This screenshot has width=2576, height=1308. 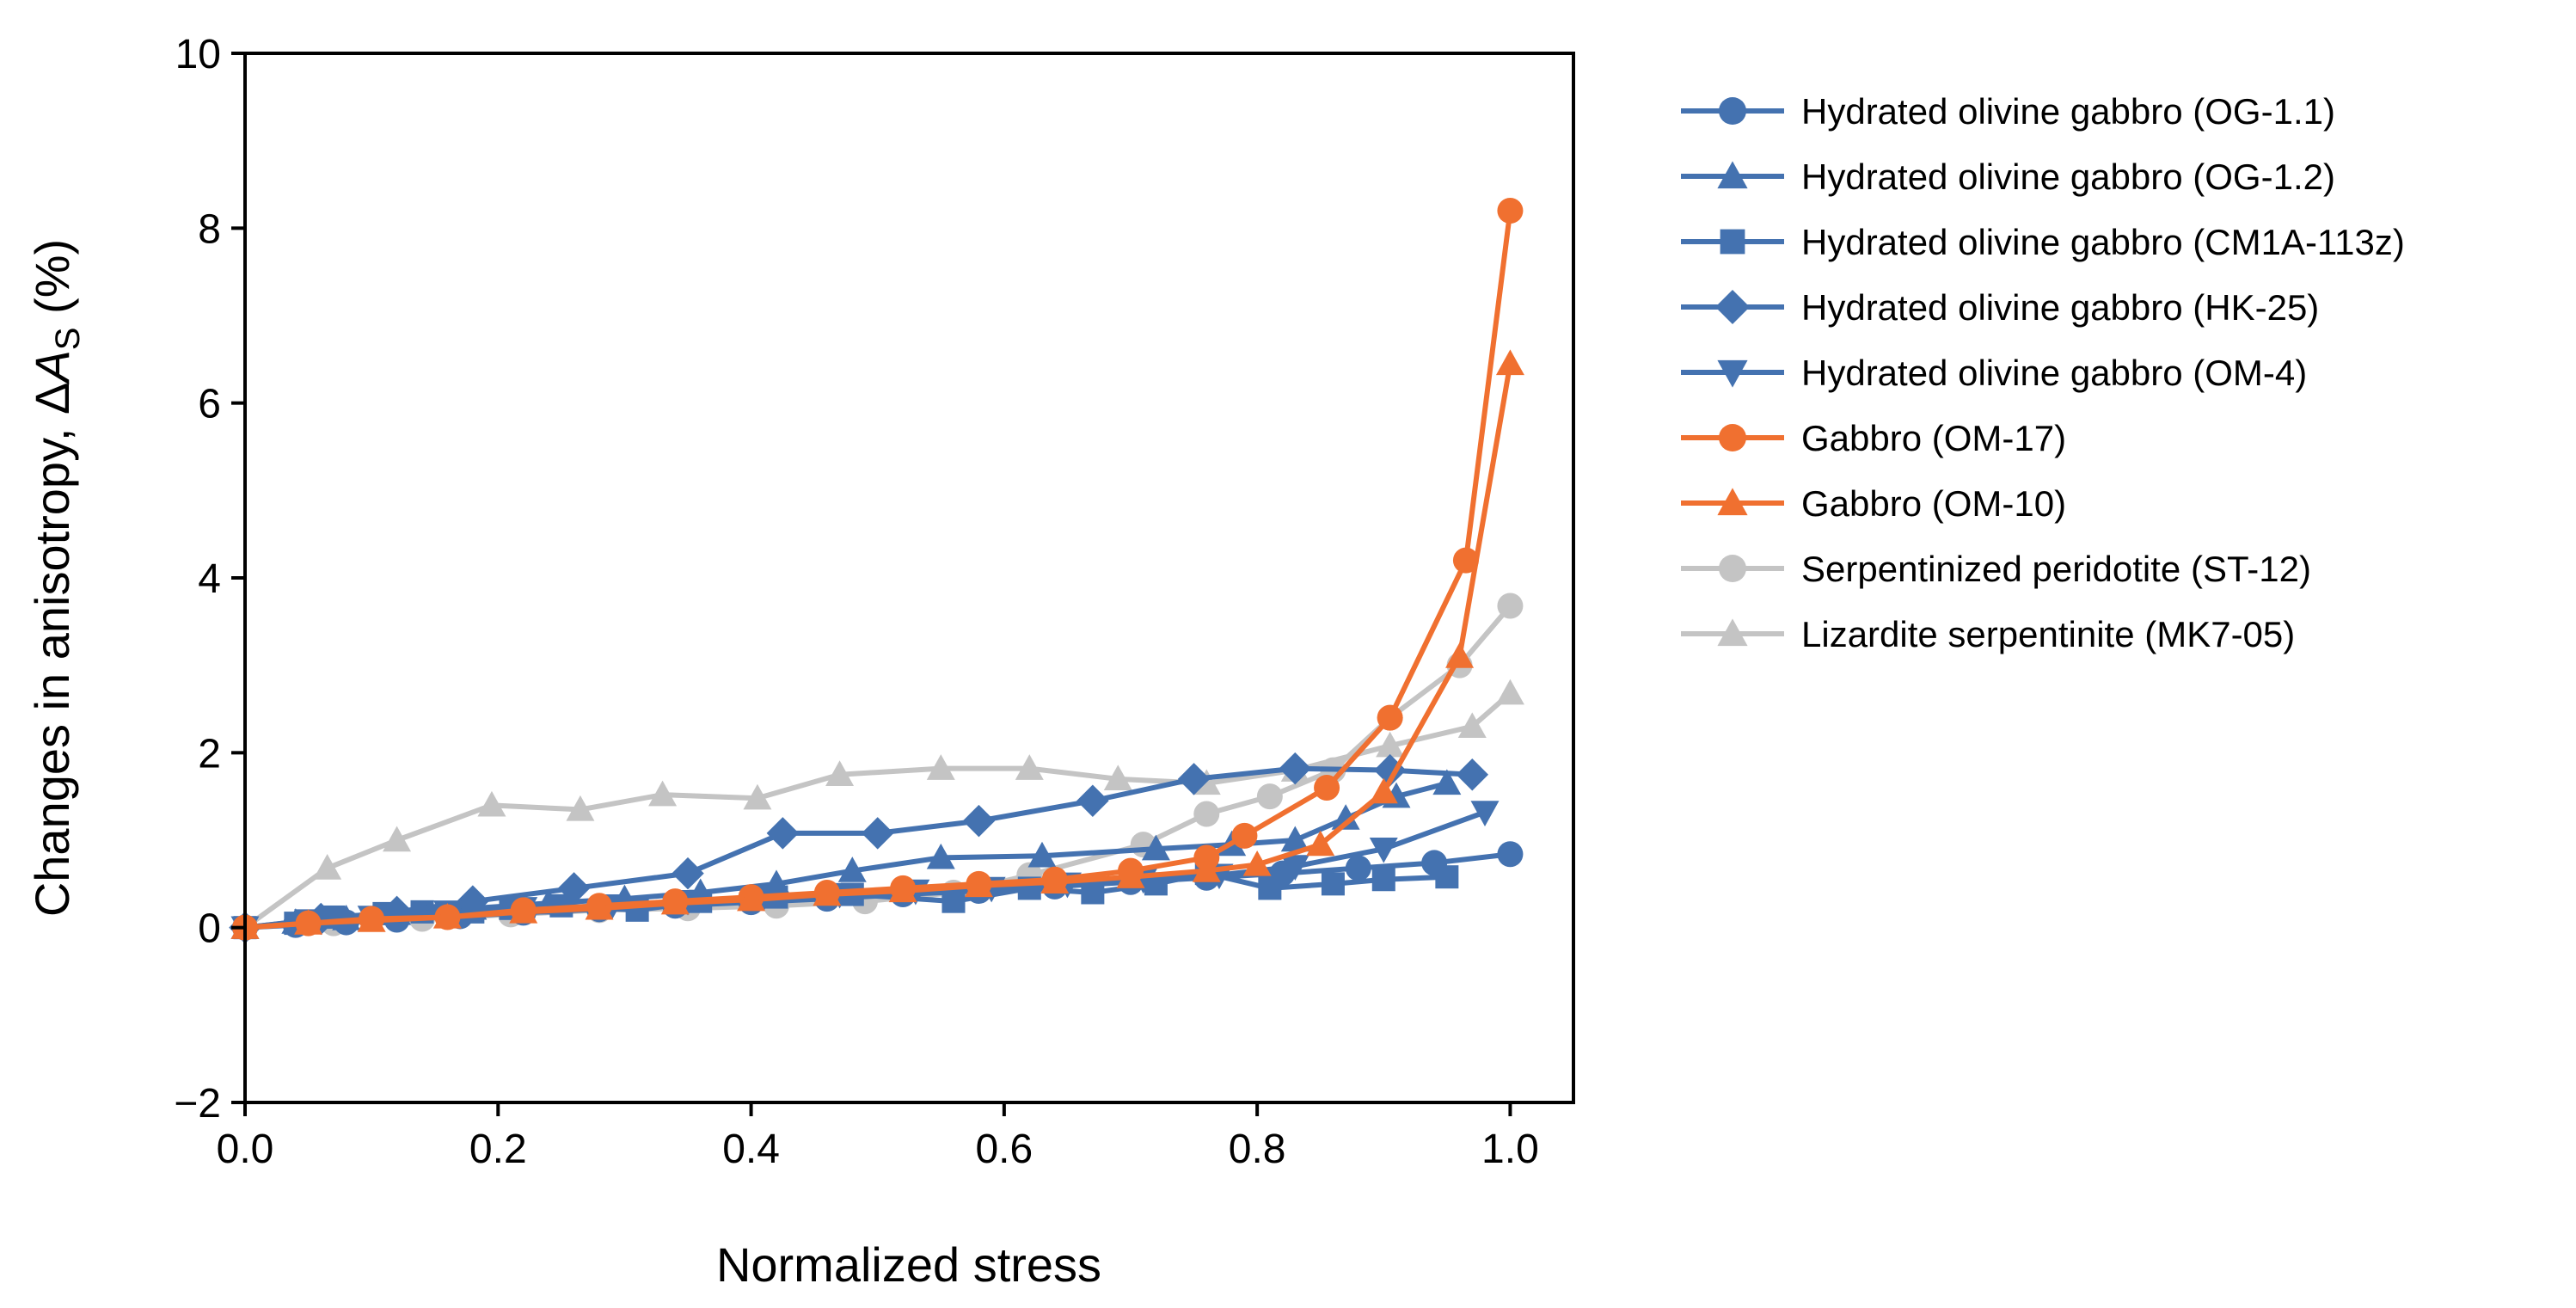 What do you see at coordinates (877, 810) in the screenshot?
I see `series-line` at bounding box center [877, 810].